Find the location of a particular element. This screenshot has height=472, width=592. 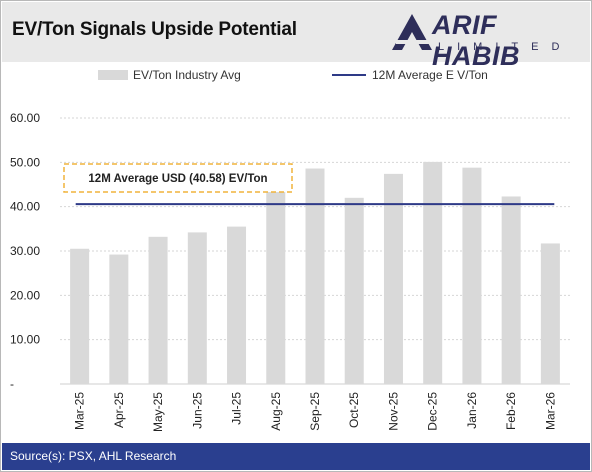

chart-legend: EV/Ton Industry Avg 12M Average E V/Ton is located at coordinates (293, 75).